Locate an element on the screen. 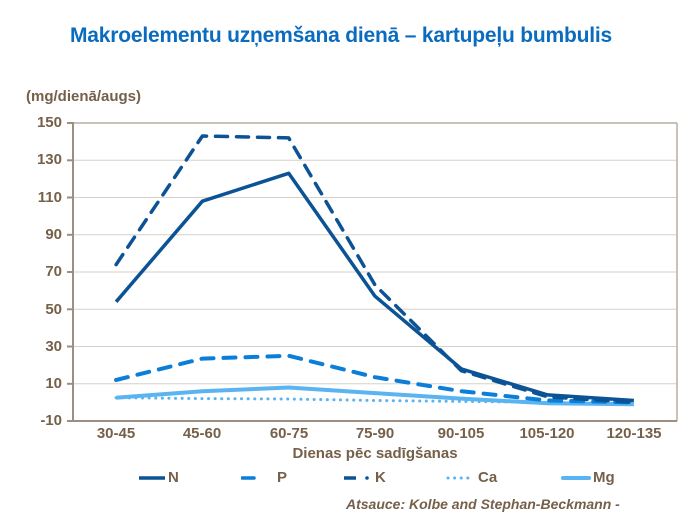 The height and width of the screenshot is (518, 690). legend-item-k: K is located at coordinates (364, 477).